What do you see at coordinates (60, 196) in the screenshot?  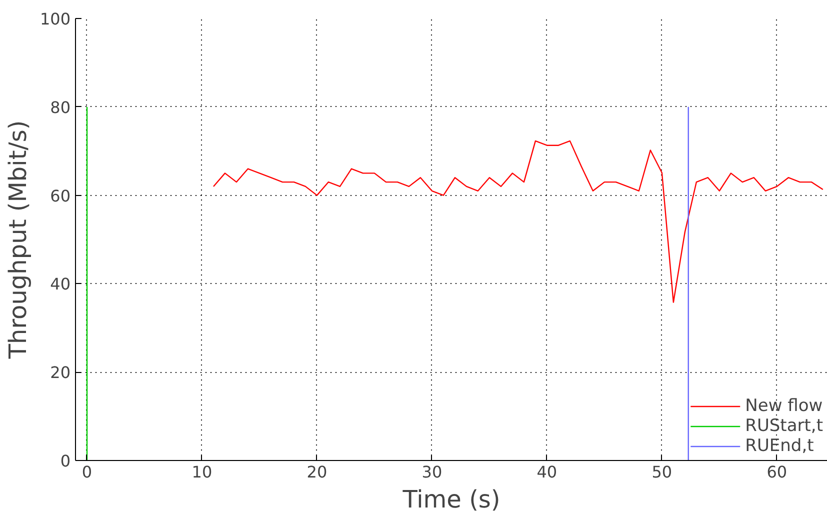 I see `y-tick-label: 60` at bounding box center [60, 196].